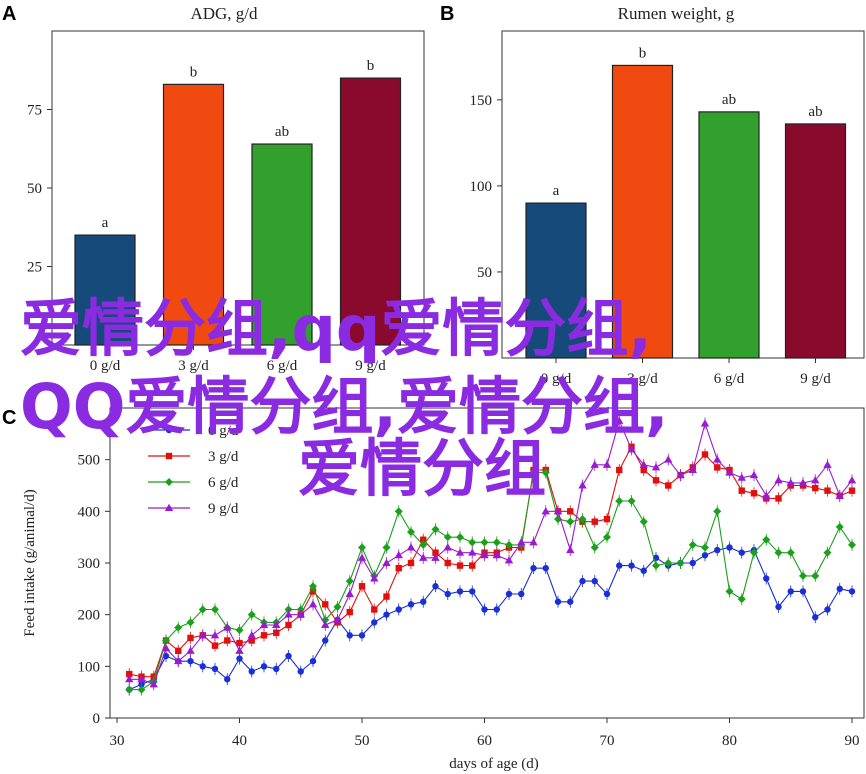  Describe the element at coordinates (105, 223) in the screenshot. I see `panel-a-bar-label-1: a` at that location.